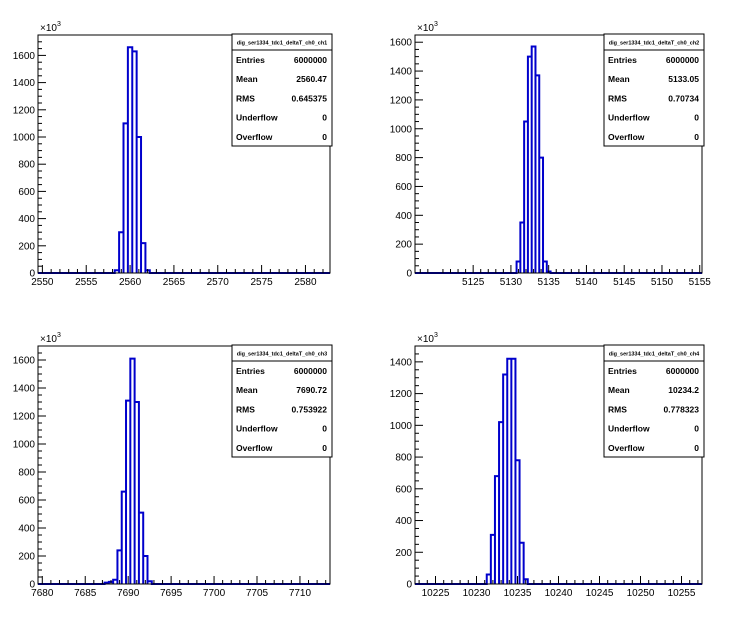 The height and width of the screenshot is (622, 746). What do you see at coordinates (310, 98) in the screenshot?
I see `stats-value-rms: 0.645375` at bounding box center [310, 98].